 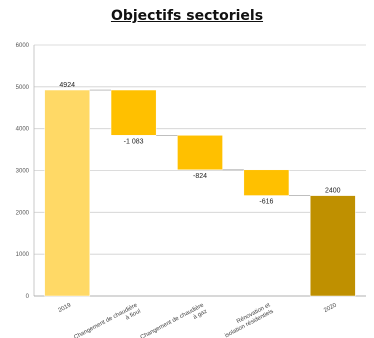 What do you see at coordinates (333, 191) in the screenshot?
I see `data-label: 2400` at bounding box center [333, 191].